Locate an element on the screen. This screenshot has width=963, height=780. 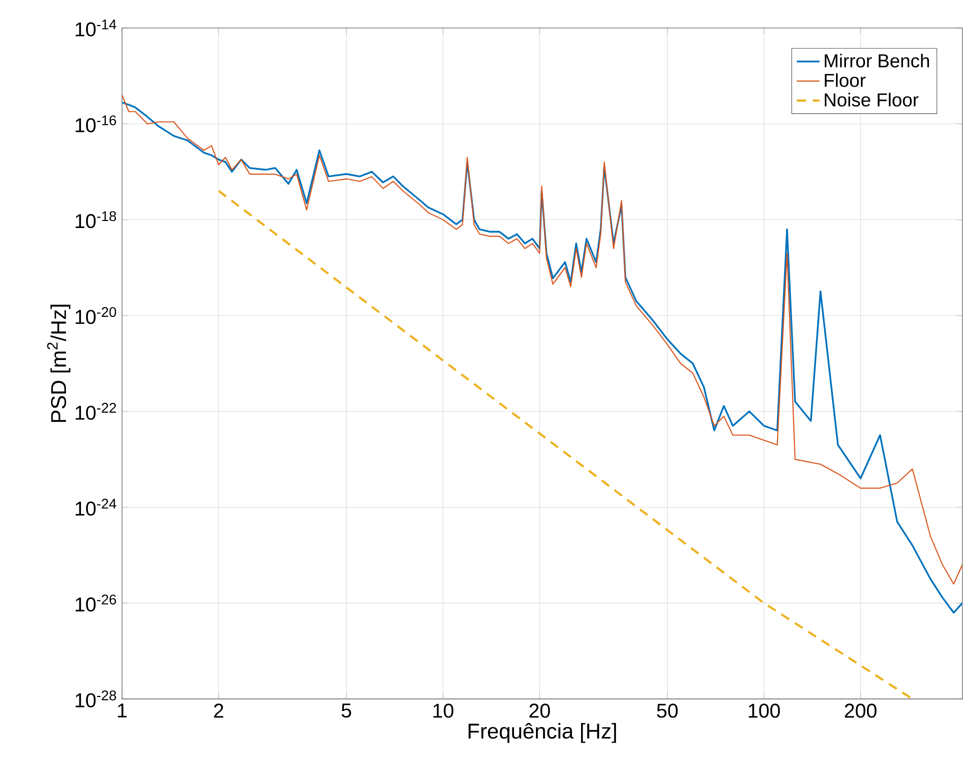
y-tick-label: 10$^{-22}$ is located at coordinates (96, 411).